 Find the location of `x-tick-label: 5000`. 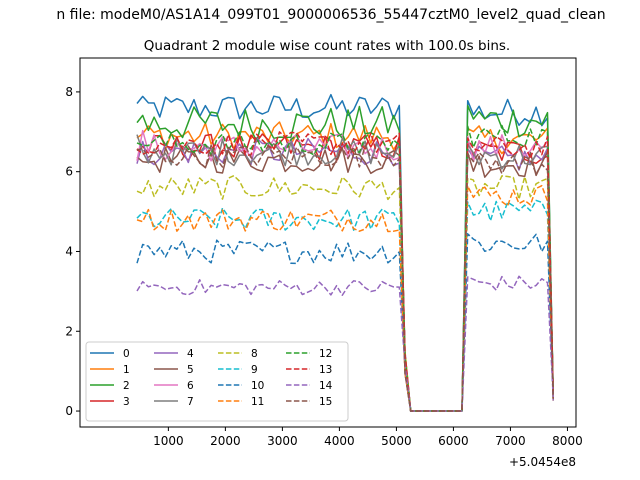

x-tick-label: 5000 is located at coordinates (396, 441).